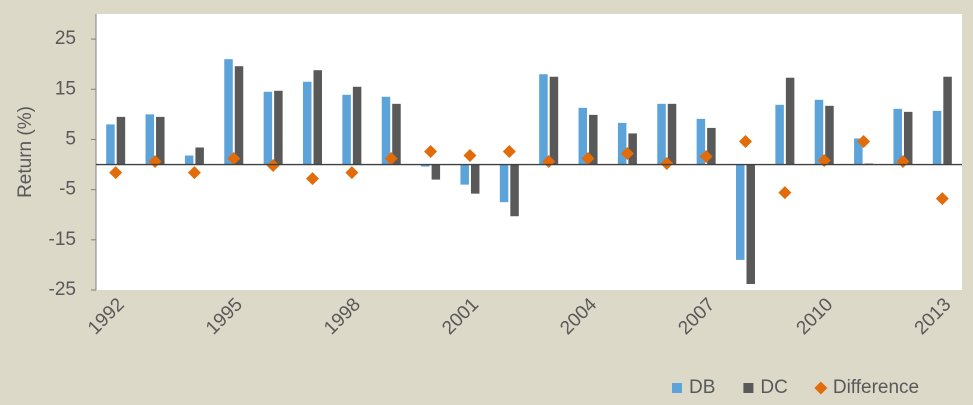 The height and width of the screenshot is (405, 973). What do you see at coordinates (65, 88) in the screenshot?
I see `y-tick-label: 15` at bounding box center [65, 88].